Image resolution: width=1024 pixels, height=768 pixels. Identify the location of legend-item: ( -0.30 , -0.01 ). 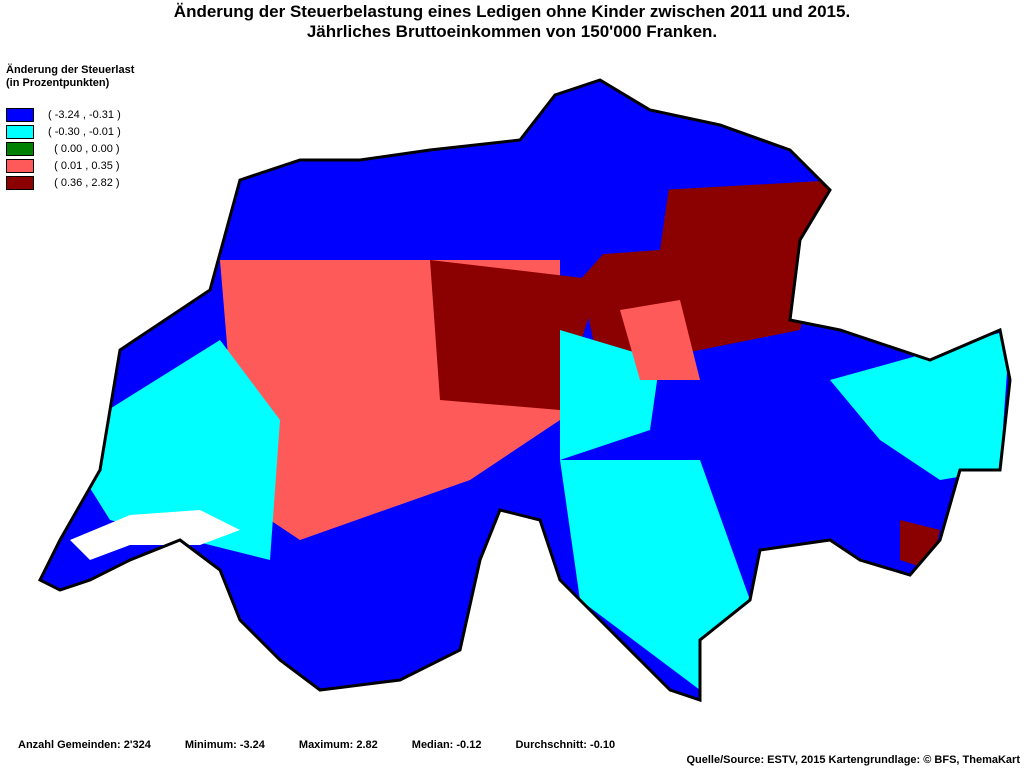
(63, 131).